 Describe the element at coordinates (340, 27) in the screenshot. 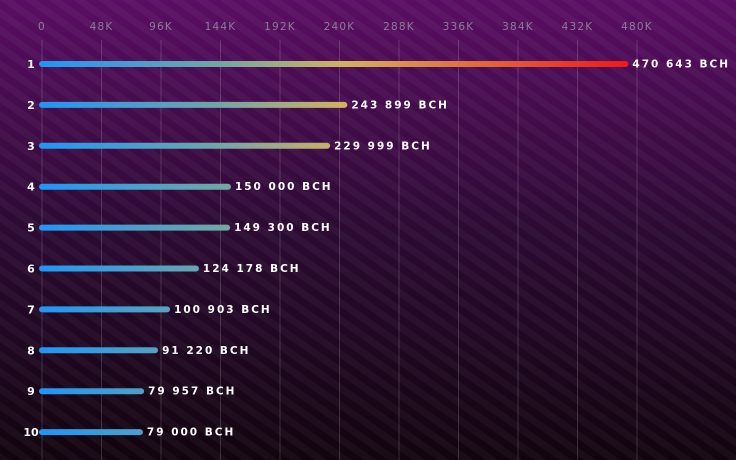

I see `x-tick-label: 240K` at that location.